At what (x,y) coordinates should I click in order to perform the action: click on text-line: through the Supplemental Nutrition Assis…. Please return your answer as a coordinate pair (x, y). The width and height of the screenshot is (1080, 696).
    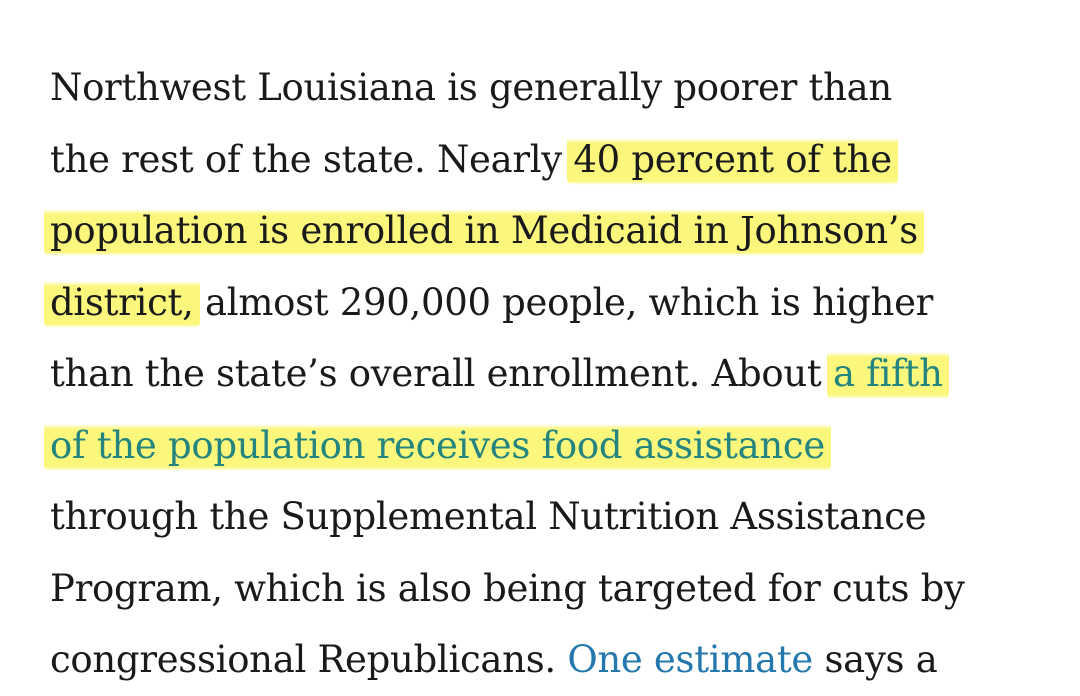
    Looking at the image, I should click on (555, 517).